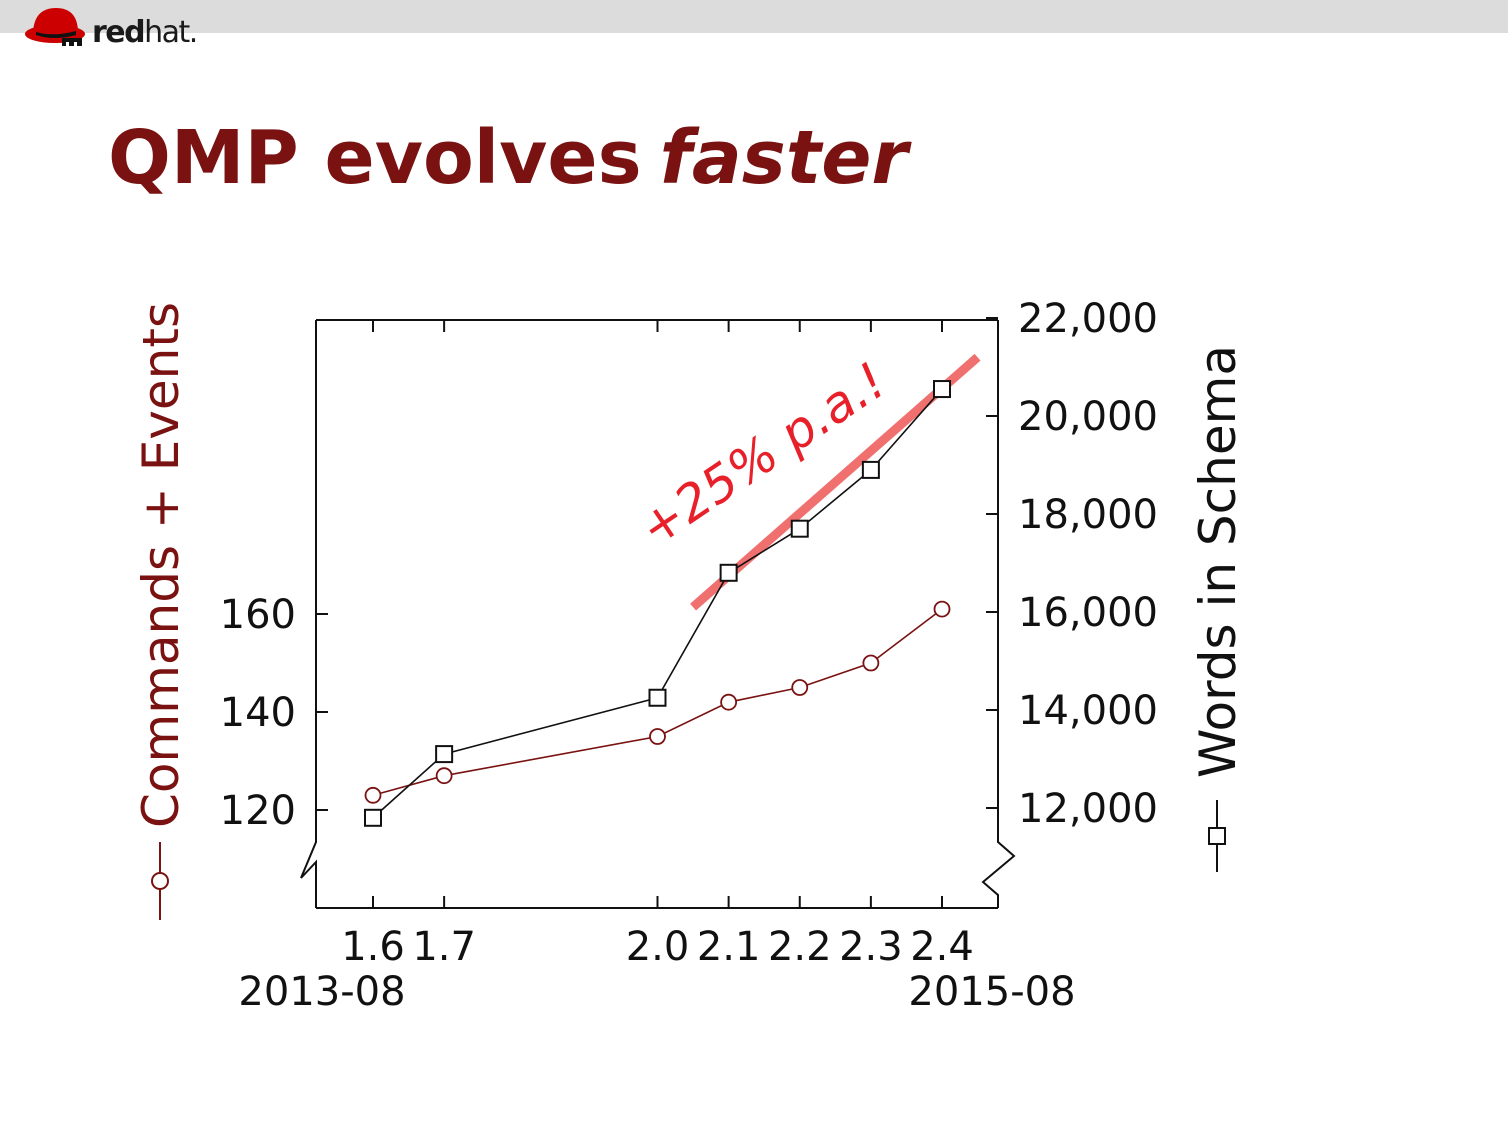  Describe the element at coordinates (762, 455) in the screenshot. I see `annotation-growth: +25% p.a.!` at that location.